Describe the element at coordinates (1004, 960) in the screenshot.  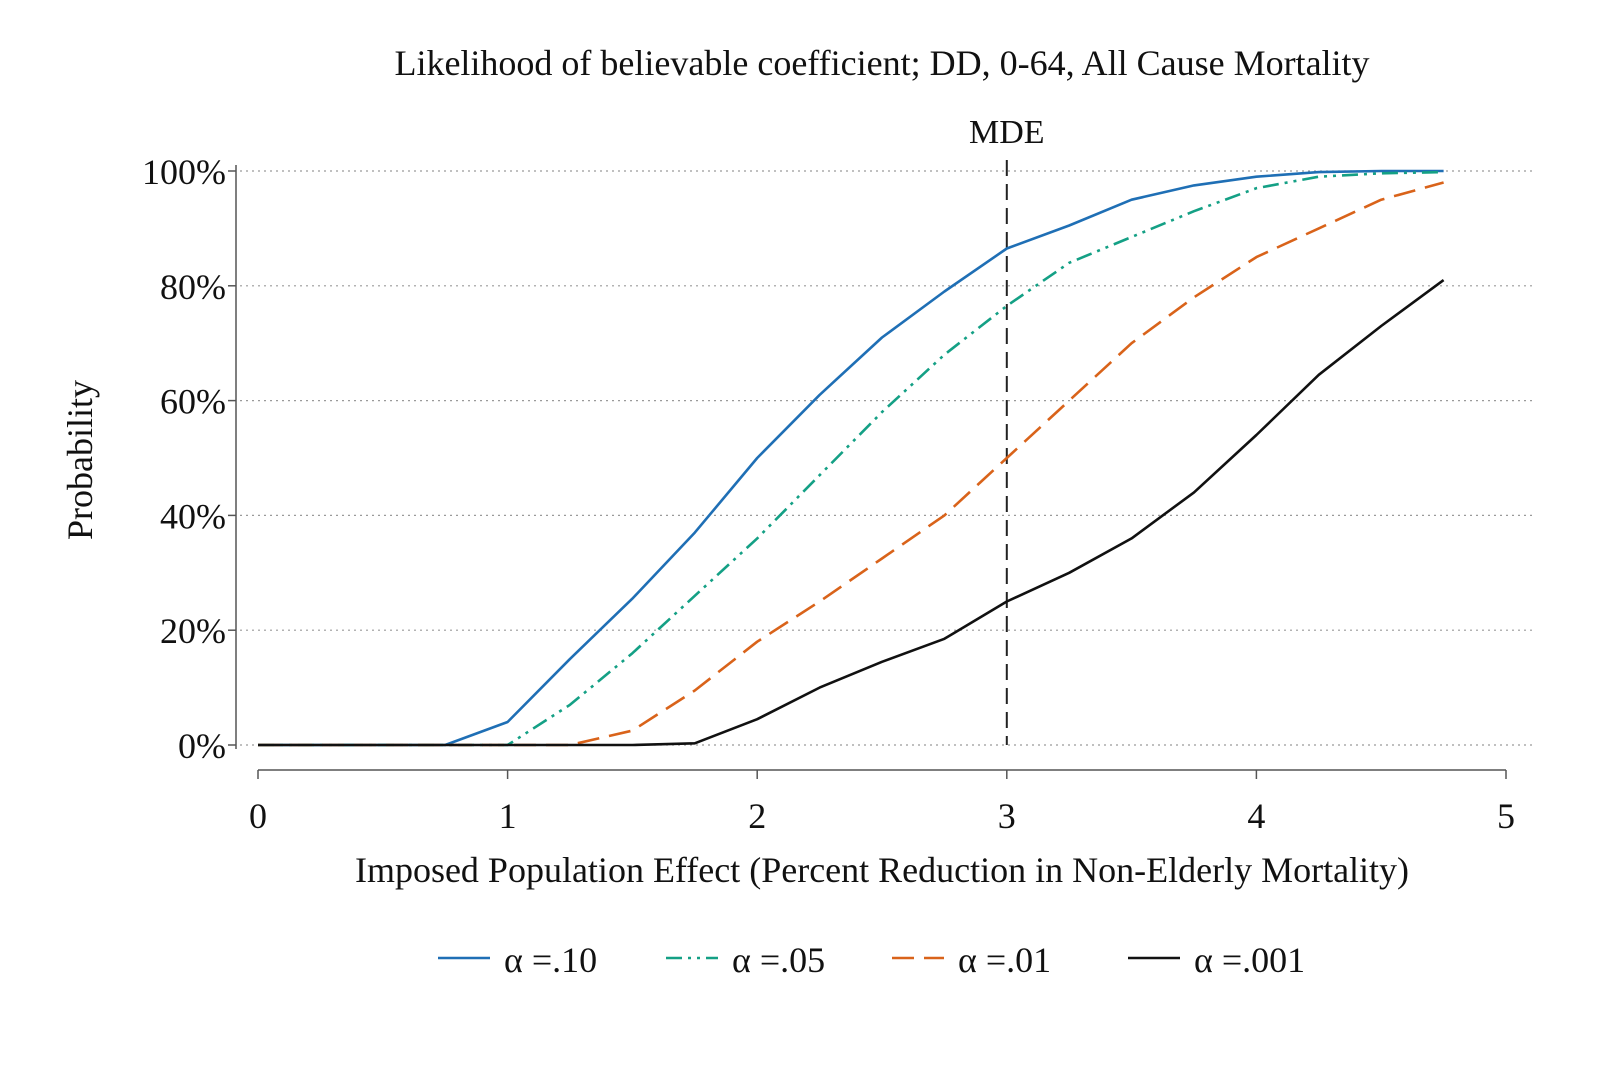
I see `legend-label-2: α =.01` at that location.